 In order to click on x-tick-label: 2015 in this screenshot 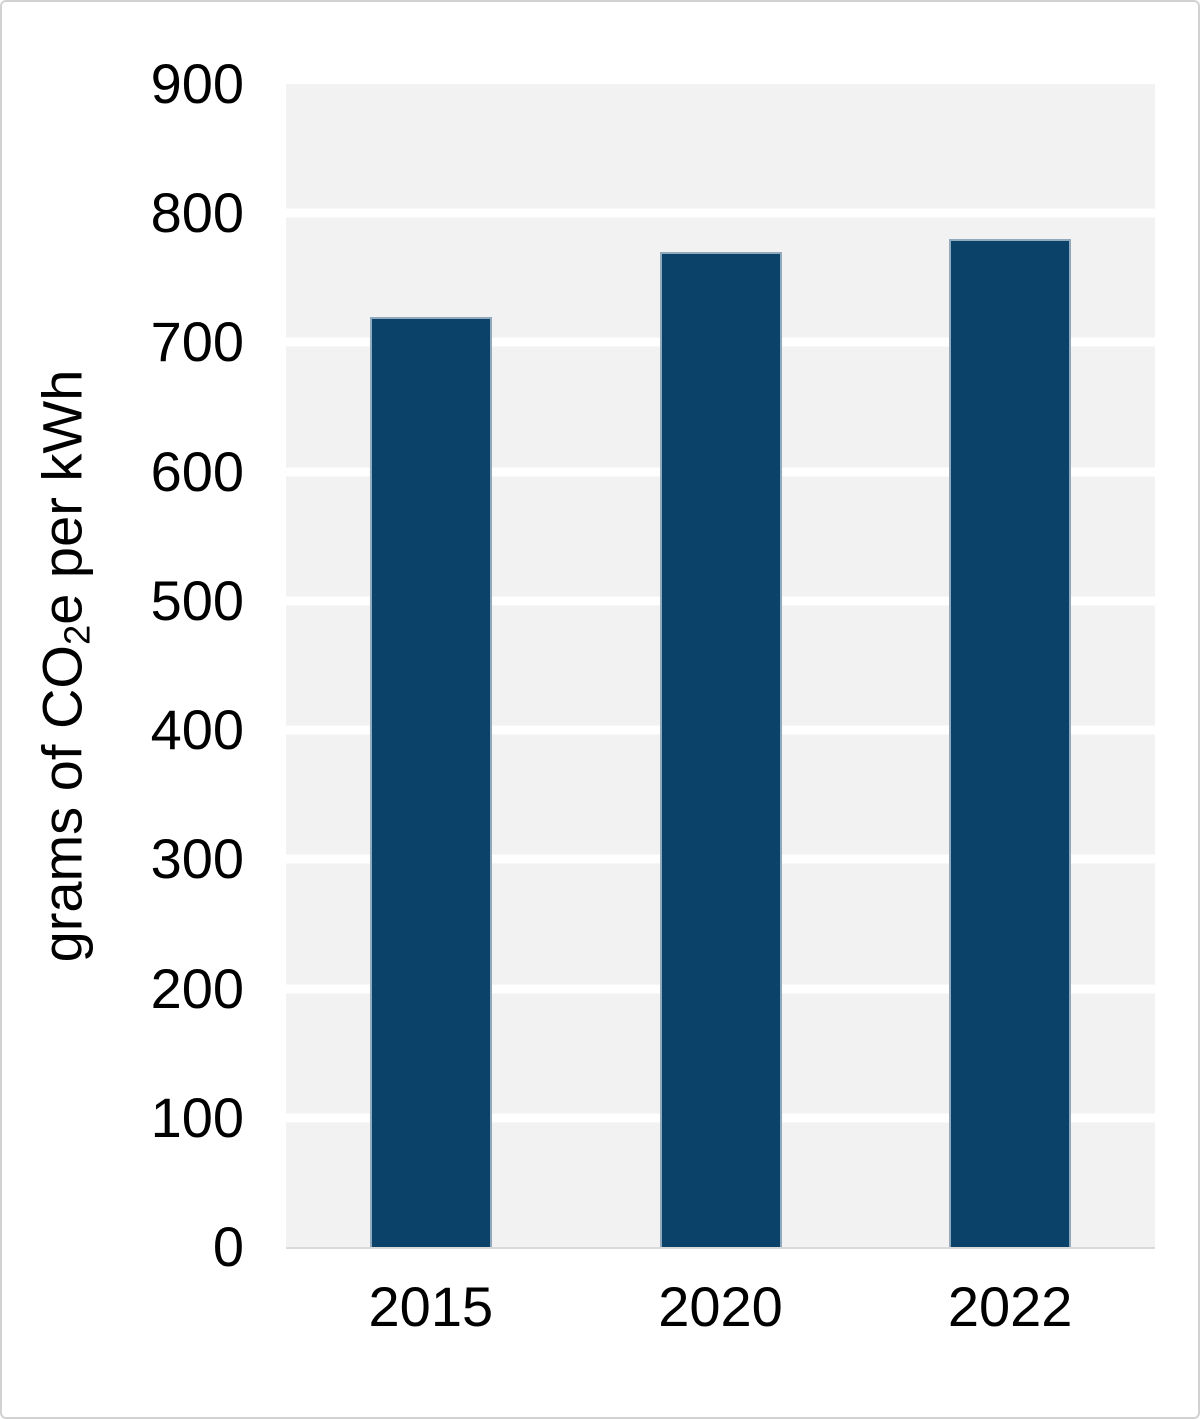, I will do `click(431, 1306)`.